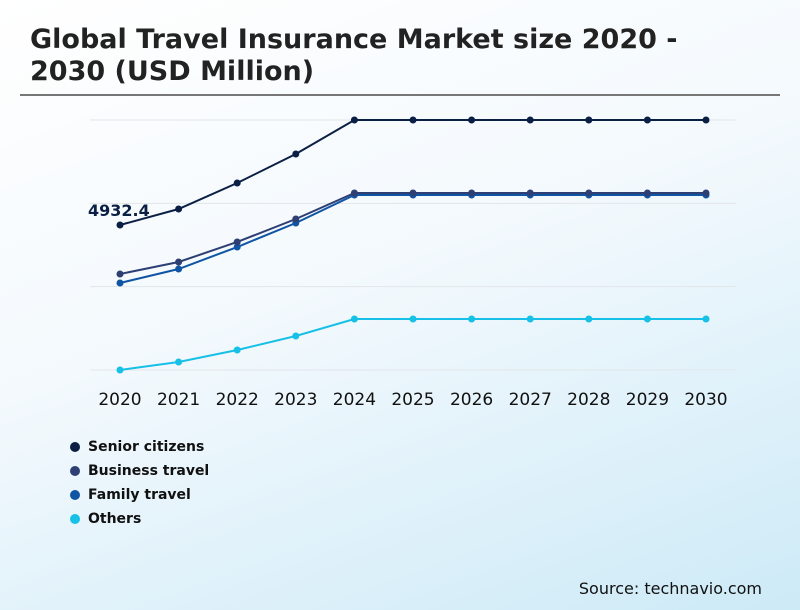  I want to click on title-divider, so click(400, 95).